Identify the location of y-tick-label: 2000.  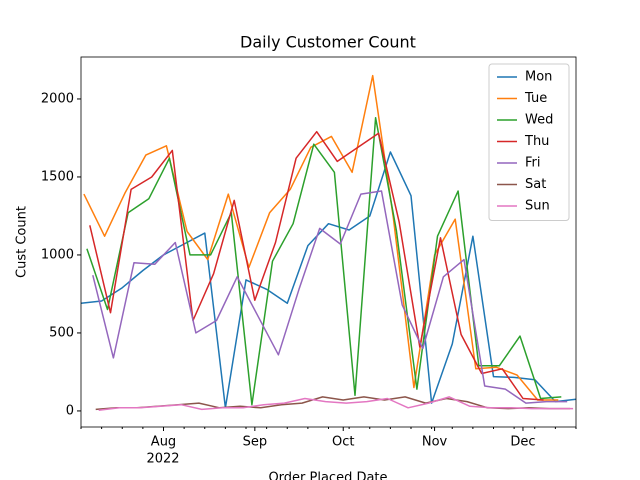
(57, 98).